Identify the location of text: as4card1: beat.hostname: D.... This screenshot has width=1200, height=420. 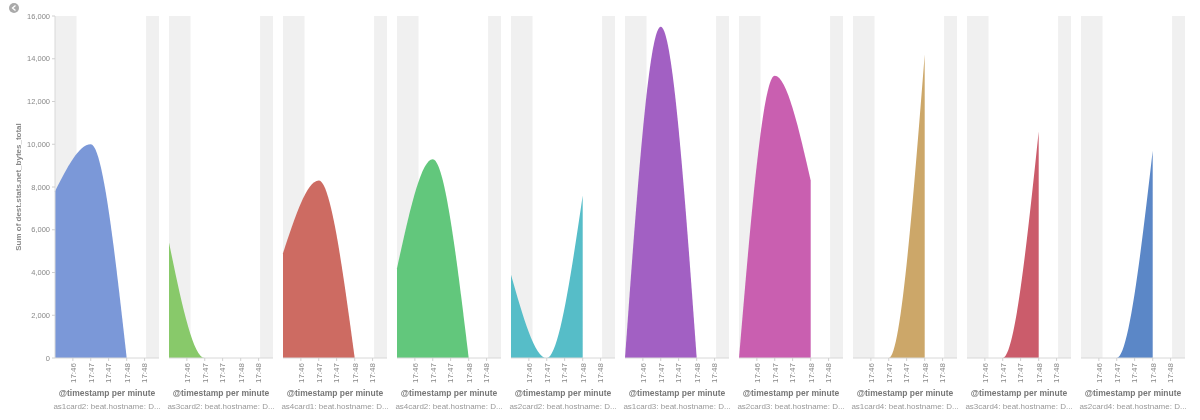
(335, 406).